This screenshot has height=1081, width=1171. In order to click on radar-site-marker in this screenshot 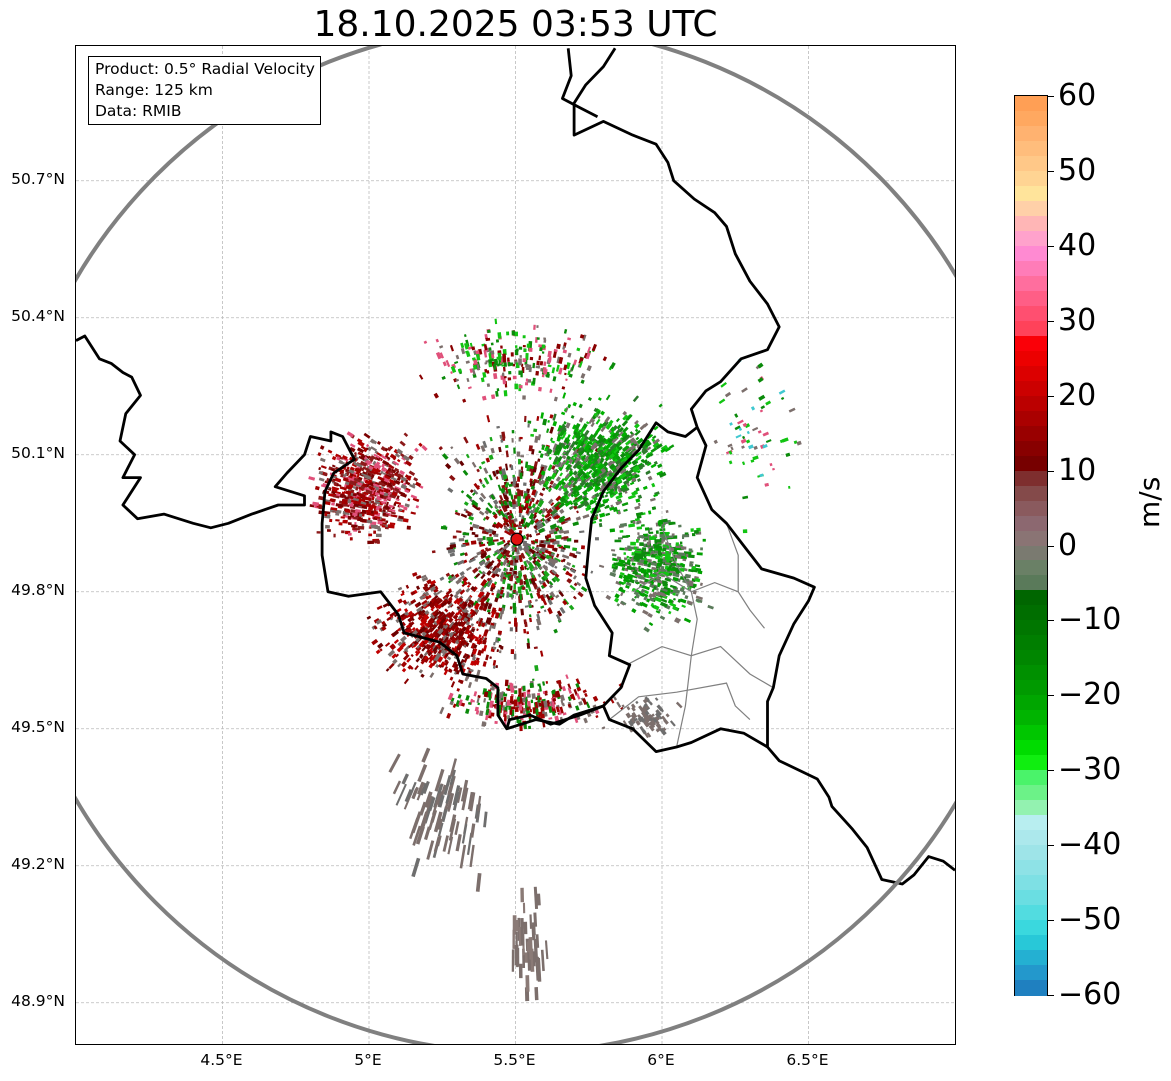, I will do `click(517, 539)`.